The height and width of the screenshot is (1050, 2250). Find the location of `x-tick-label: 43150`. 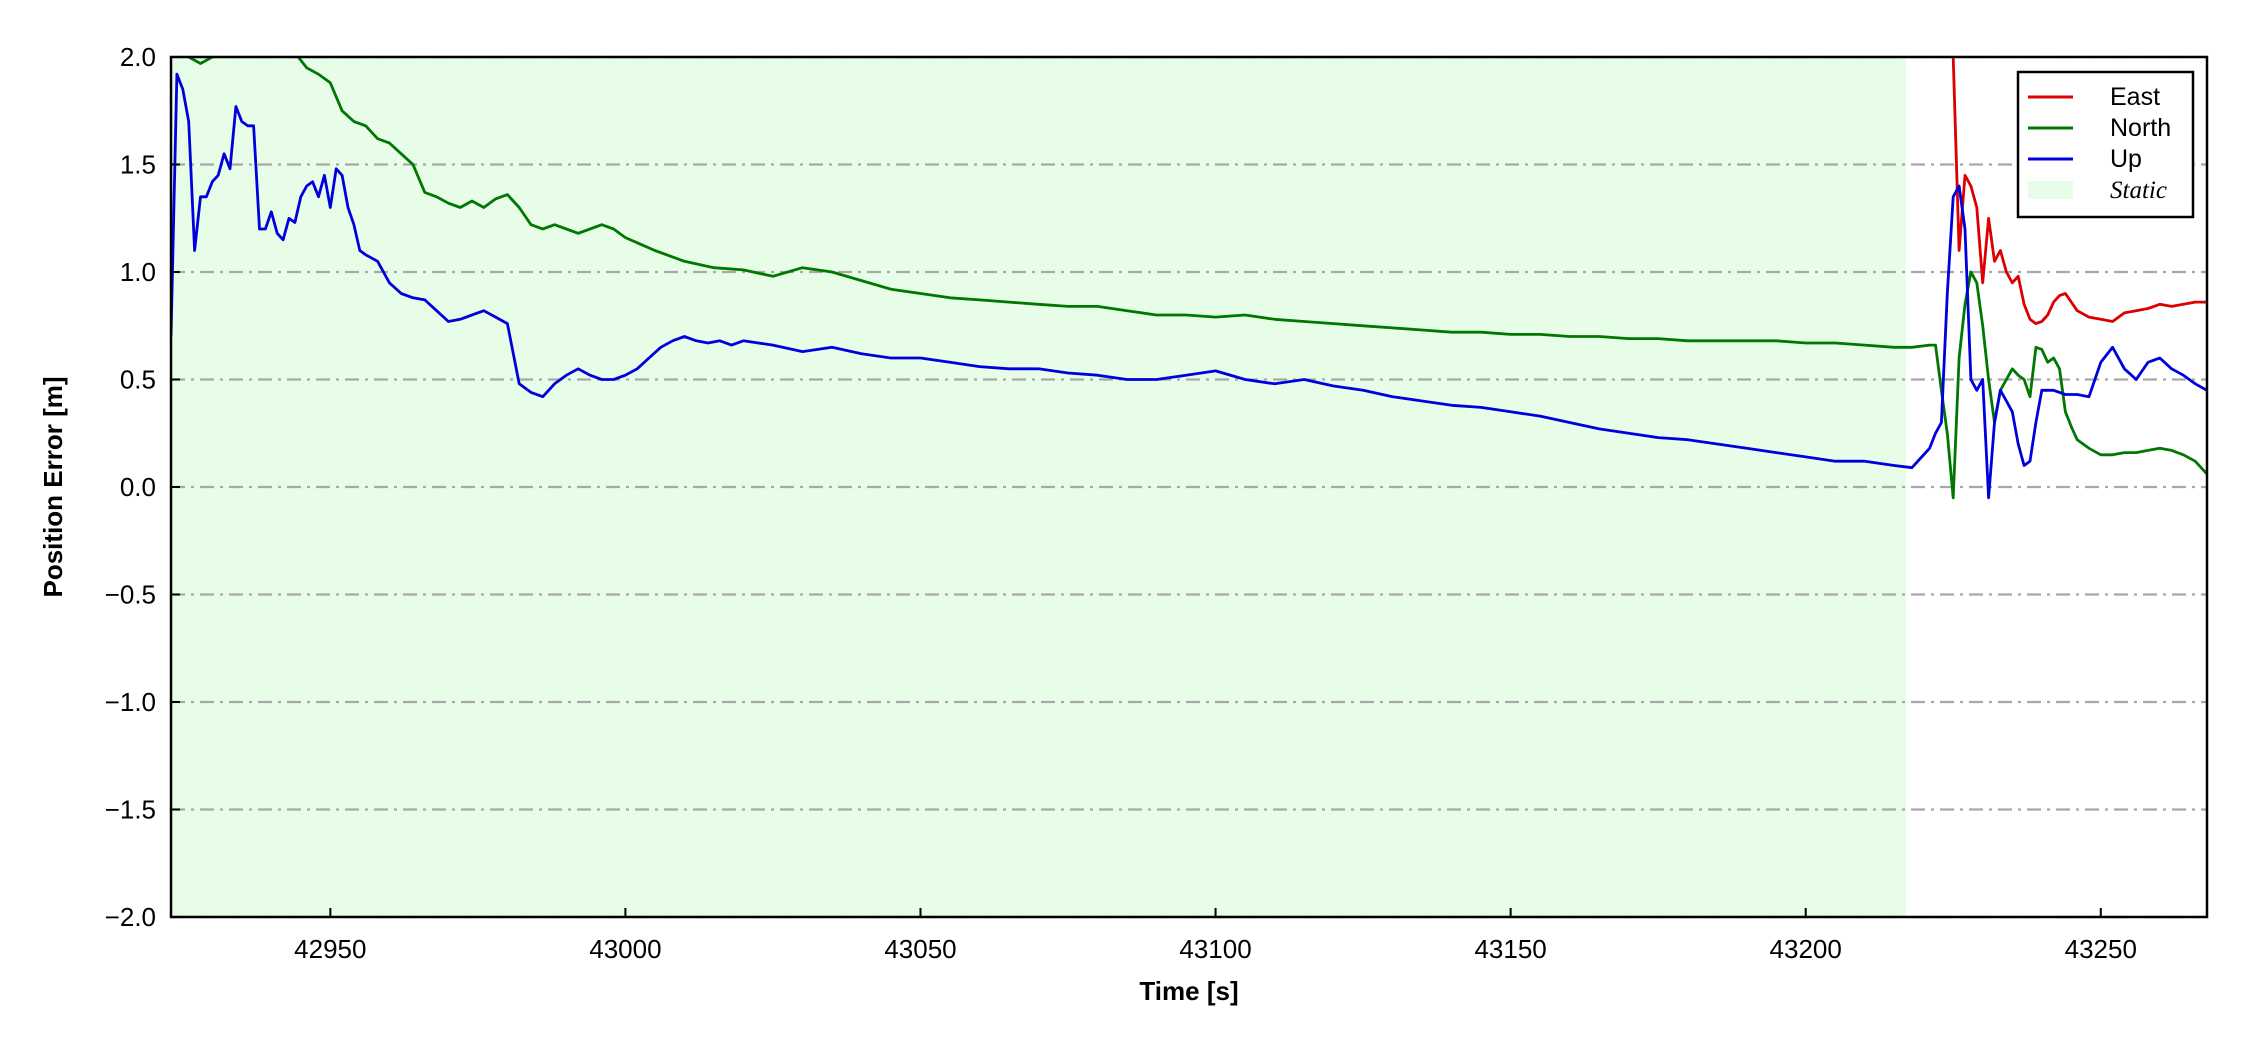

x-tick-label: 43150 is located at coordinates (1510, 949).